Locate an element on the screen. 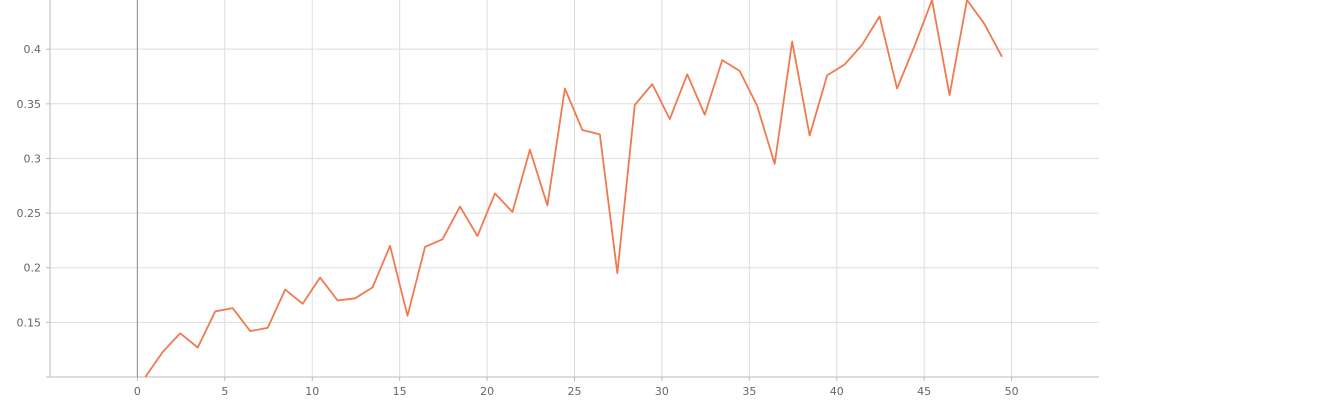 Image resolution: width=1323 pixels, height=400 pixels. x-tick-label: 45 is located at coordinates (924, 391).